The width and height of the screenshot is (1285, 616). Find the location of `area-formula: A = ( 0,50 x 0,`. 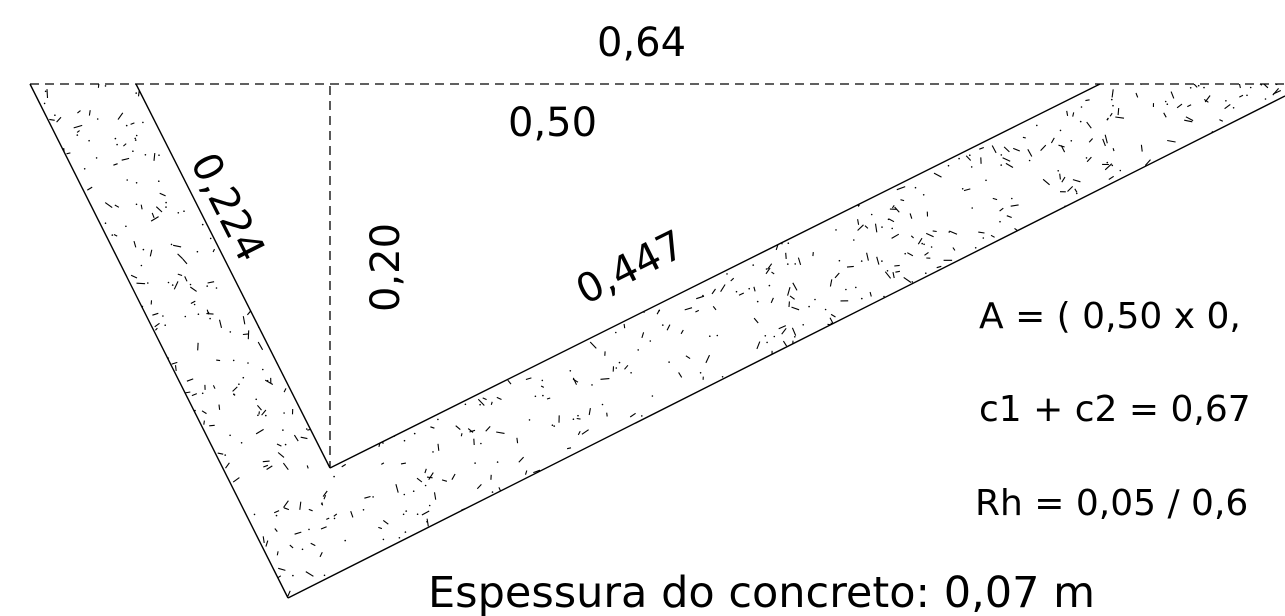

area-formula: A = ( 0,50 x 0, is located at coordinates (1110, 316).